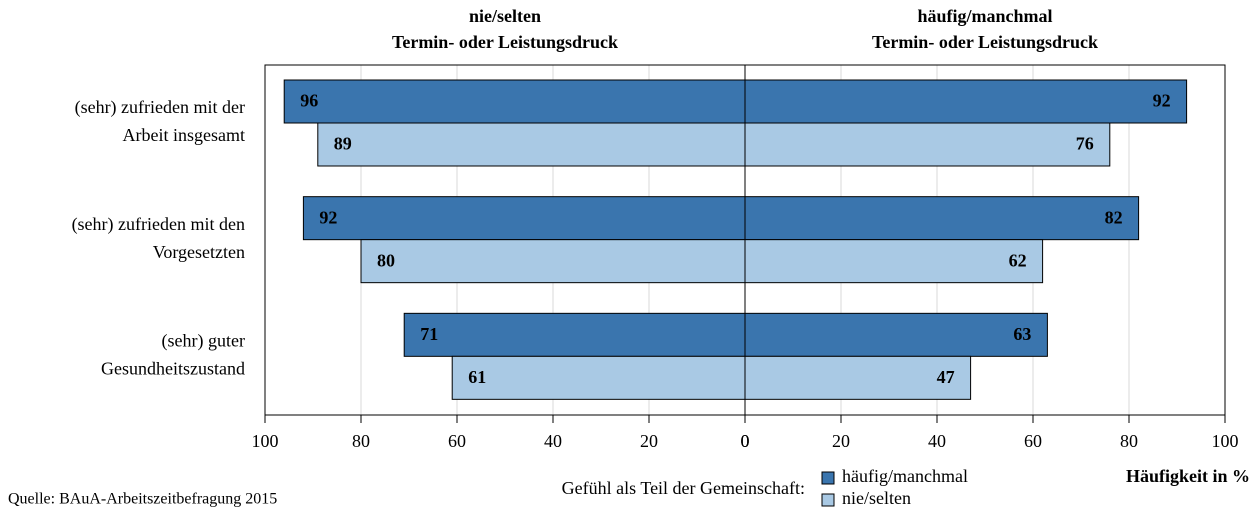 The width and height of the screenshot is (1253, 513). I want to click on value-label: 80, so click(386, 260).